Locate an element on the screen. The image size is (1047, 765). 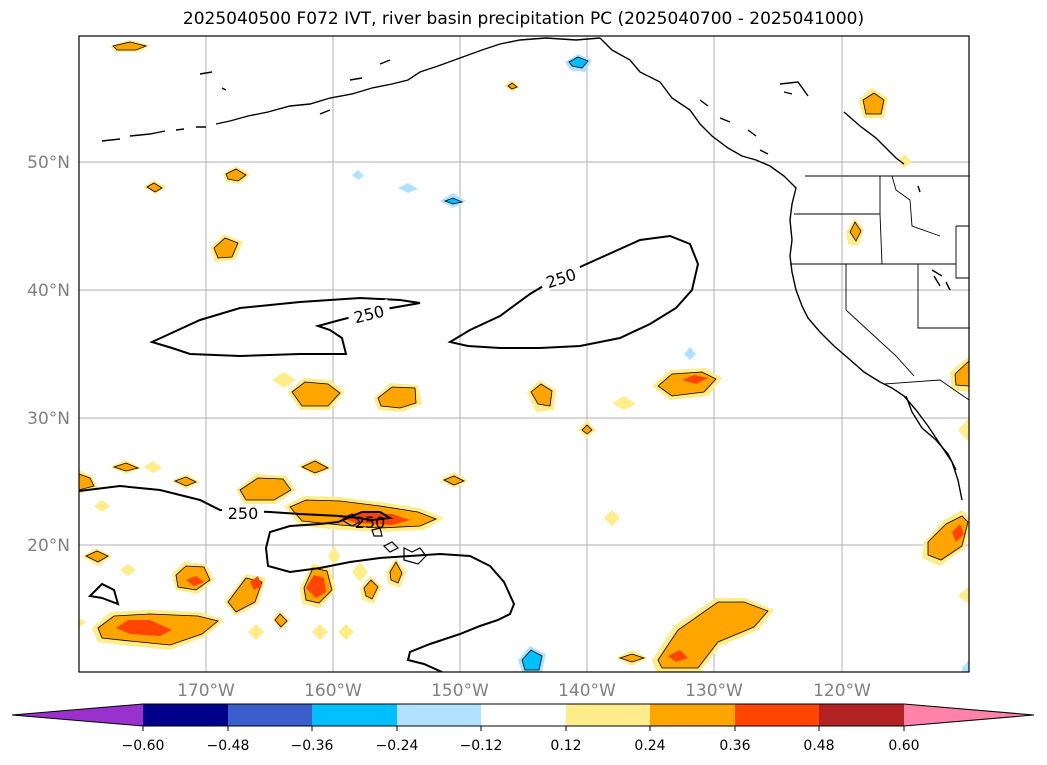
colorbar-tick-label: 0.60 is located at coordinates (903, 746).